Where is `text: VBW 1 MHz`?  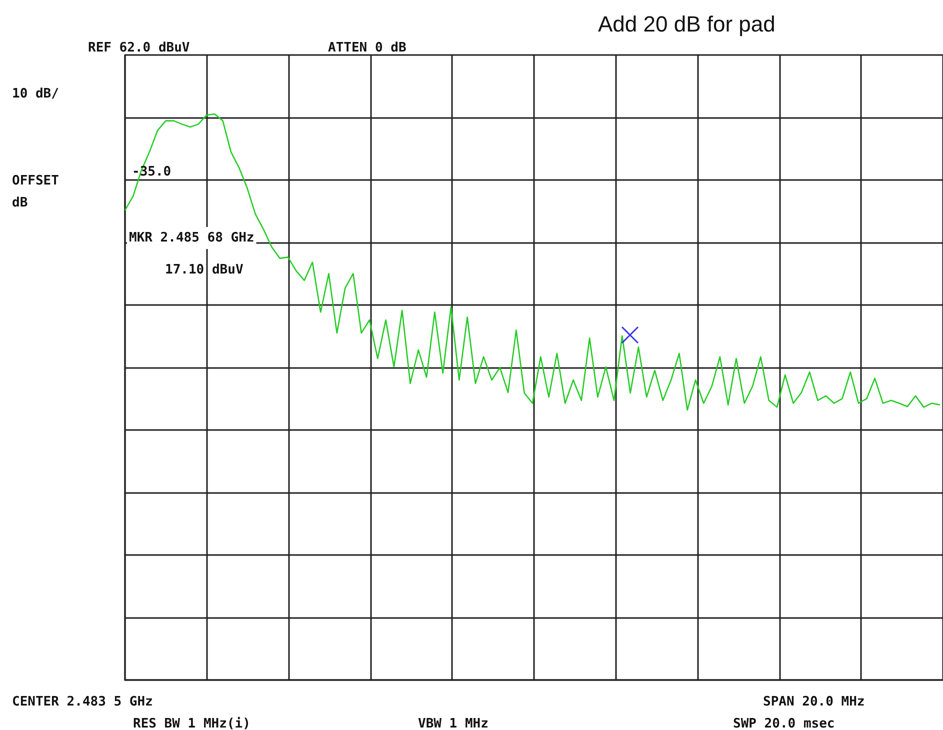 text: VBW 1 MHz is located at coordinates (453, 723).